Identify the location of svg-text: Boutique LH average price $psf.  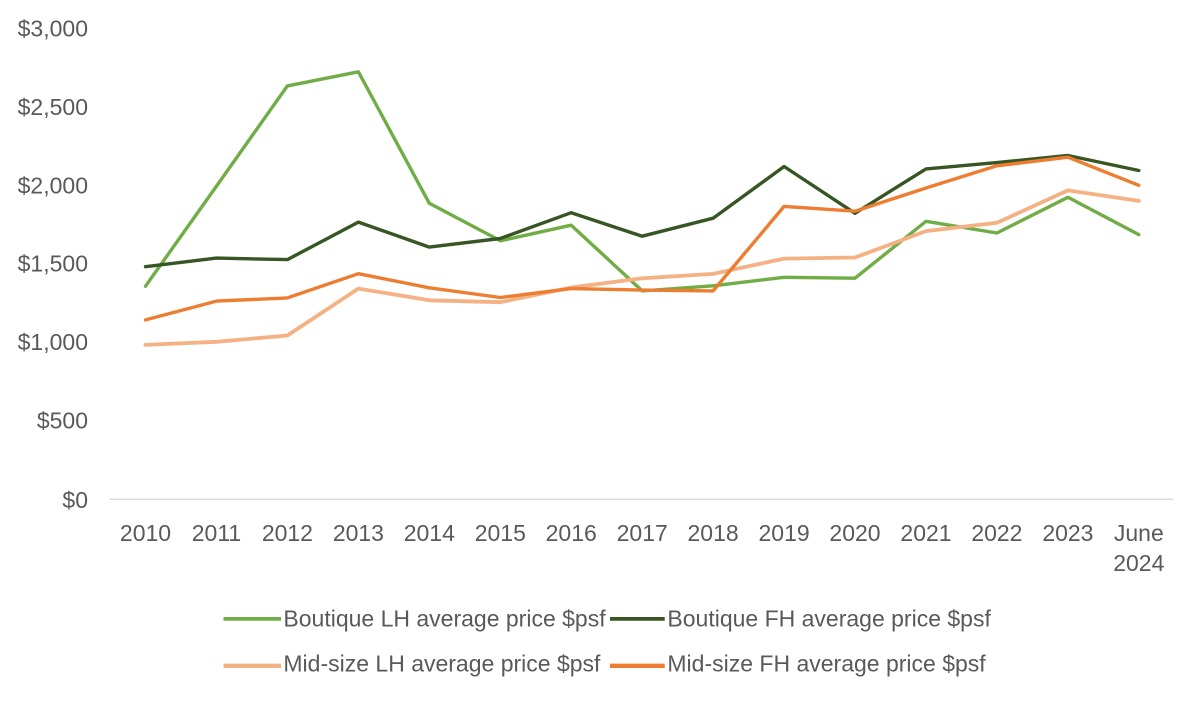
(444, 618).